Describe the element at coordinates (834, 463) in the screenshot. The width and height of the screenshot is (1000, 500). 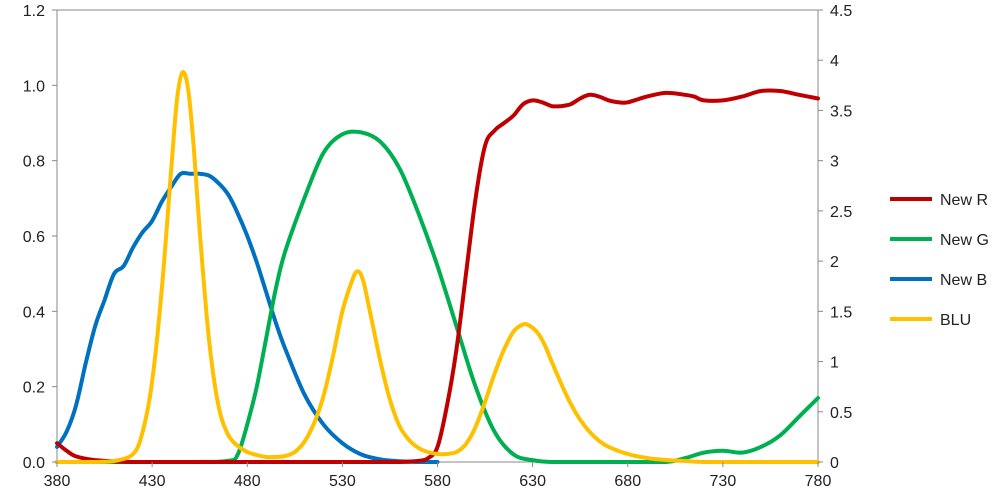
I see `y-right-tick-label: 0` at that location.